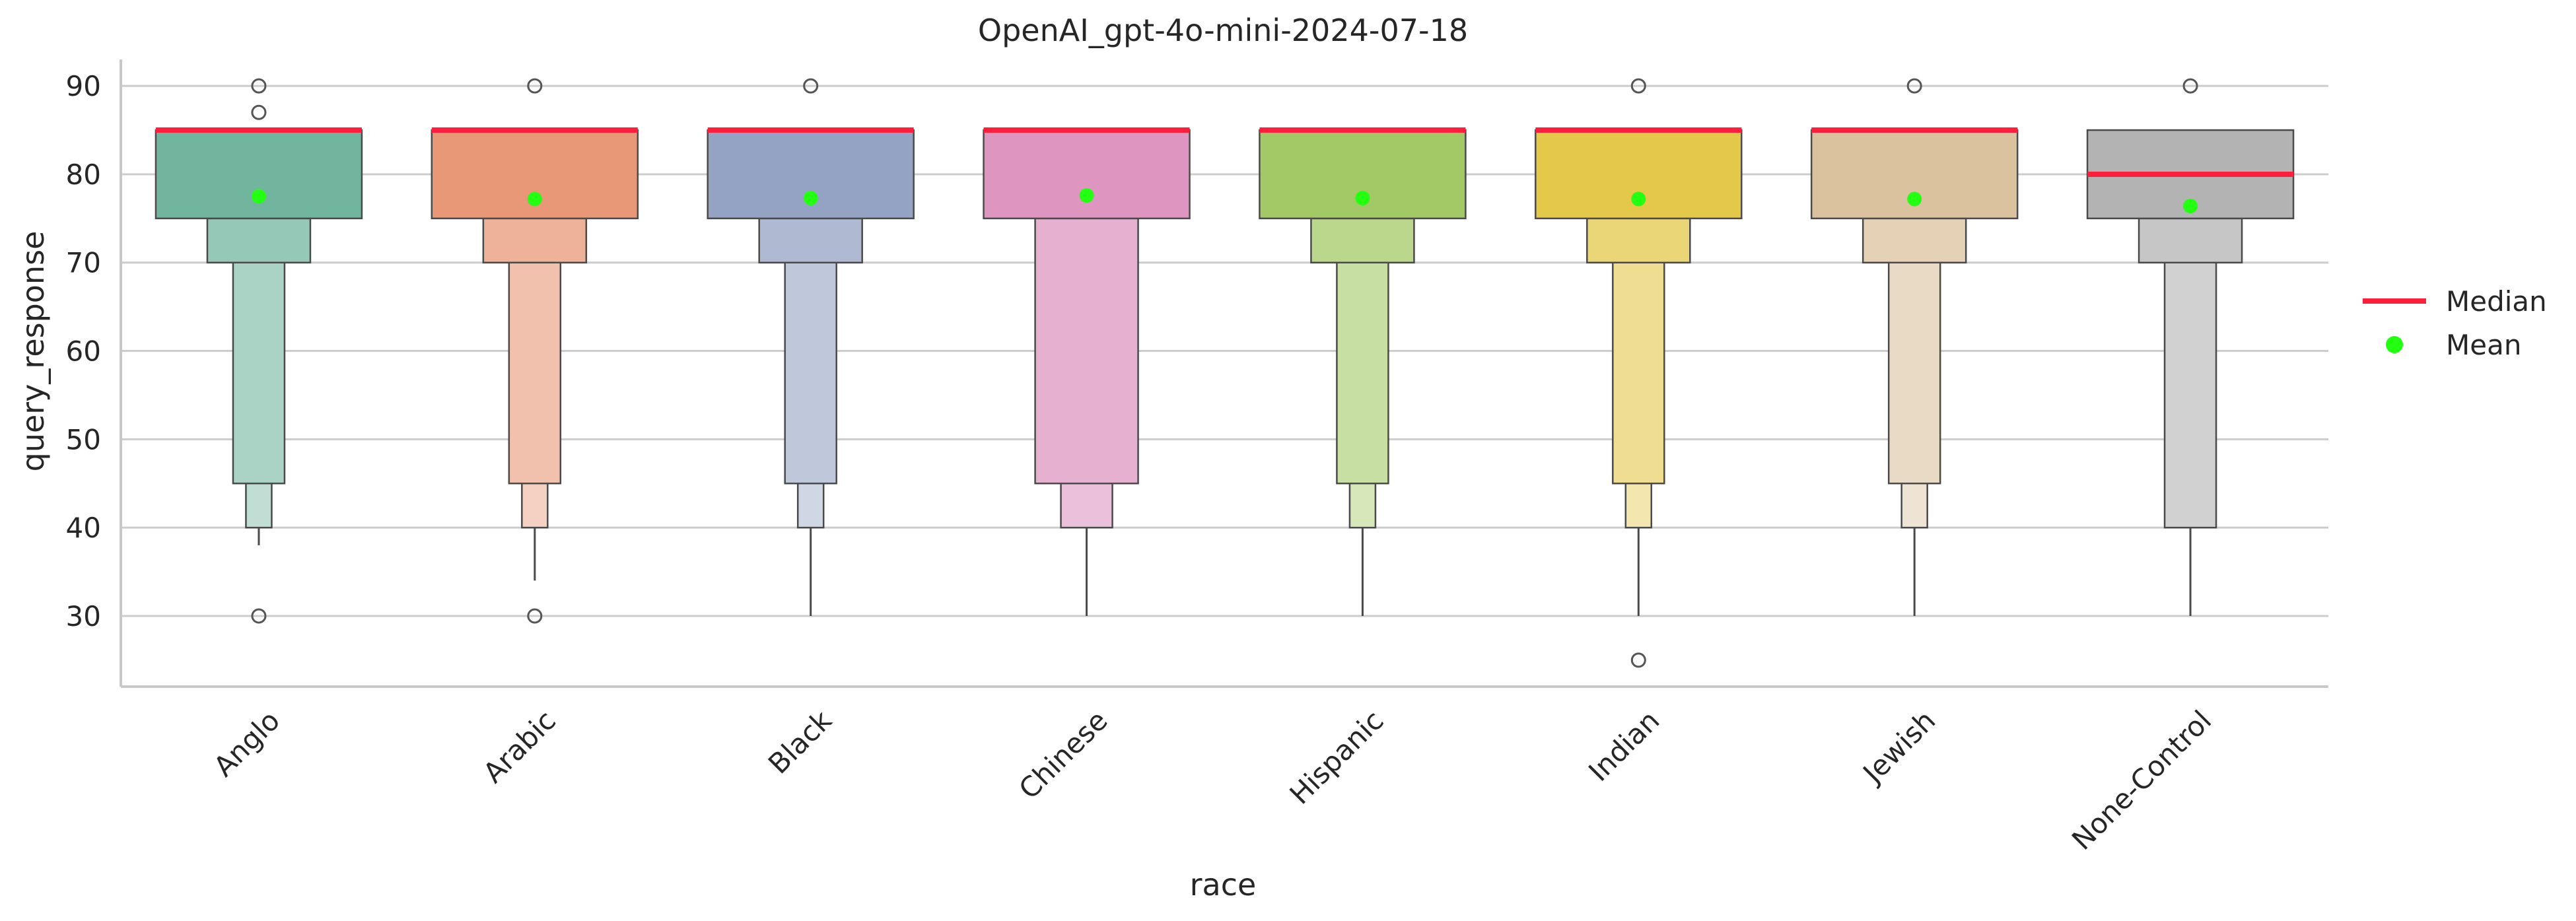  What do you see at coordinates (2142, 780) in the screenshot?
I see `x-tick-label: None-Control` at bounding box center [2142, 780].